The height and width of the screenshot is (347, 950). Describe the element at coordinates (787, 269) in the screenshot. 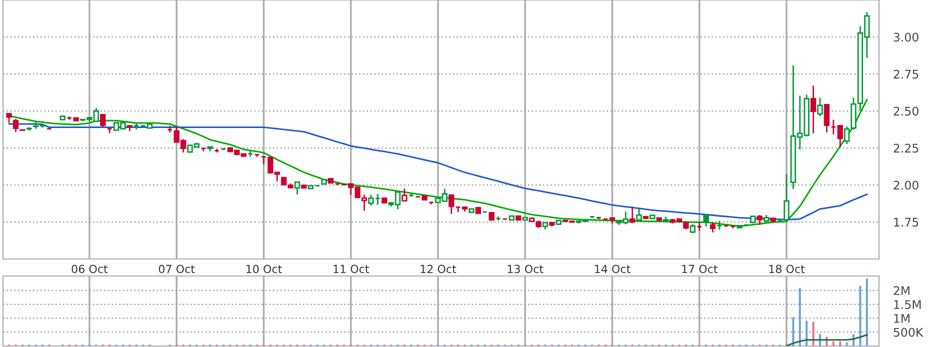

I see `x-tick-label: 18 Oct` at that location.